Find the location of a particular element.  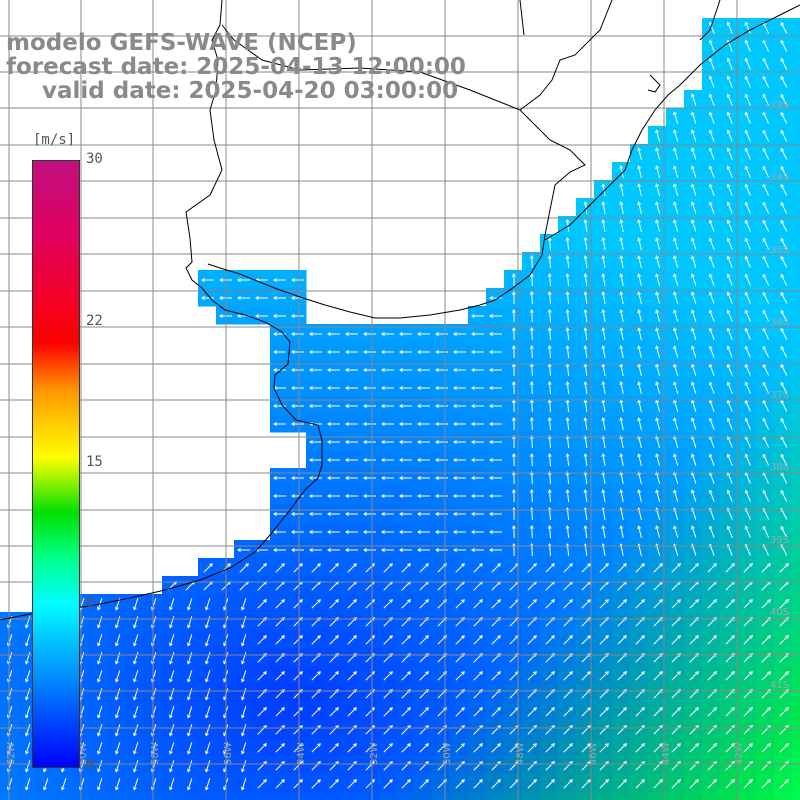

latitude-label: 38S is located at coordinates (779, 467).